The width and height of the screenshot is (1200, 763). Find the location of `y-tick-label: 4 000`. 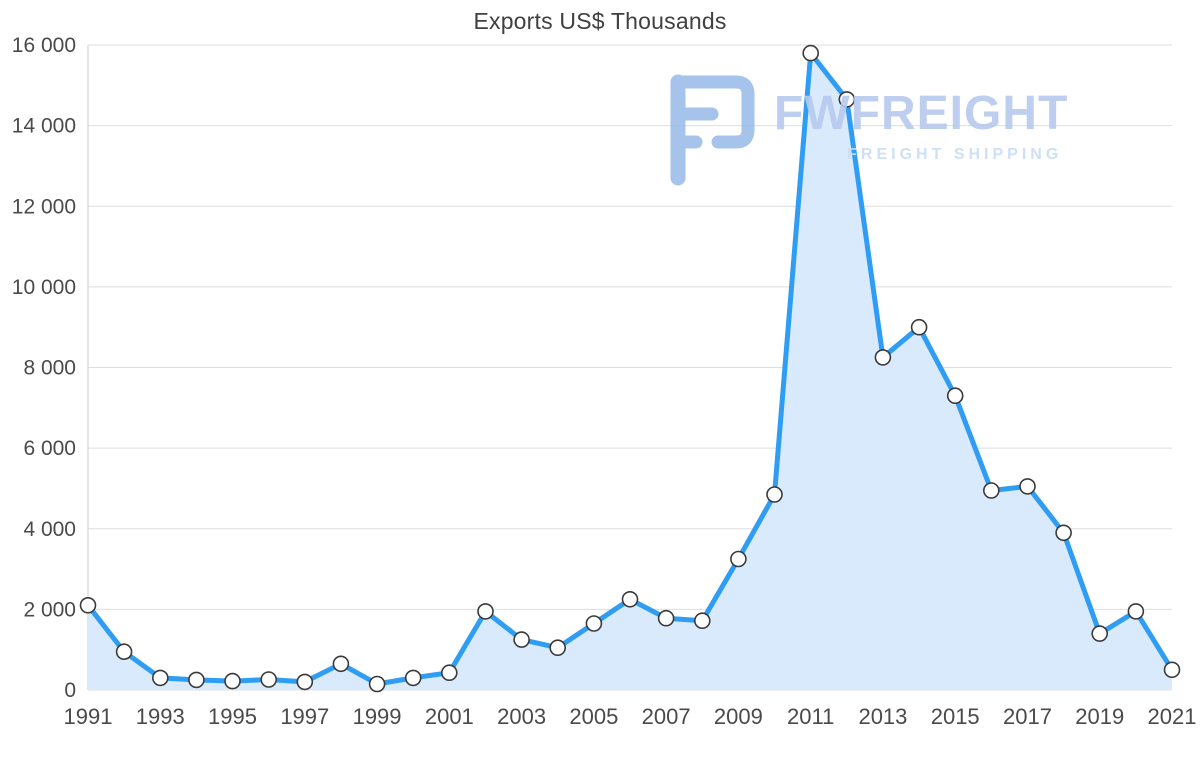

y-tick-label: 4 000 is located at coordinates (49, 529).